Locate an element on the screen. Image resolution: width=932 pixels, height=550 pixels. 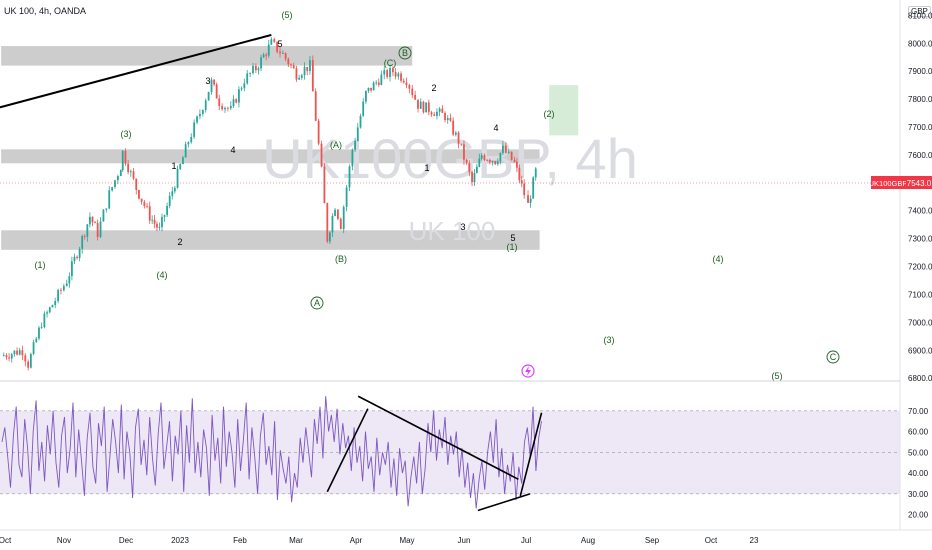
time-tick-label: Sep is located at coordinates (652, 540).